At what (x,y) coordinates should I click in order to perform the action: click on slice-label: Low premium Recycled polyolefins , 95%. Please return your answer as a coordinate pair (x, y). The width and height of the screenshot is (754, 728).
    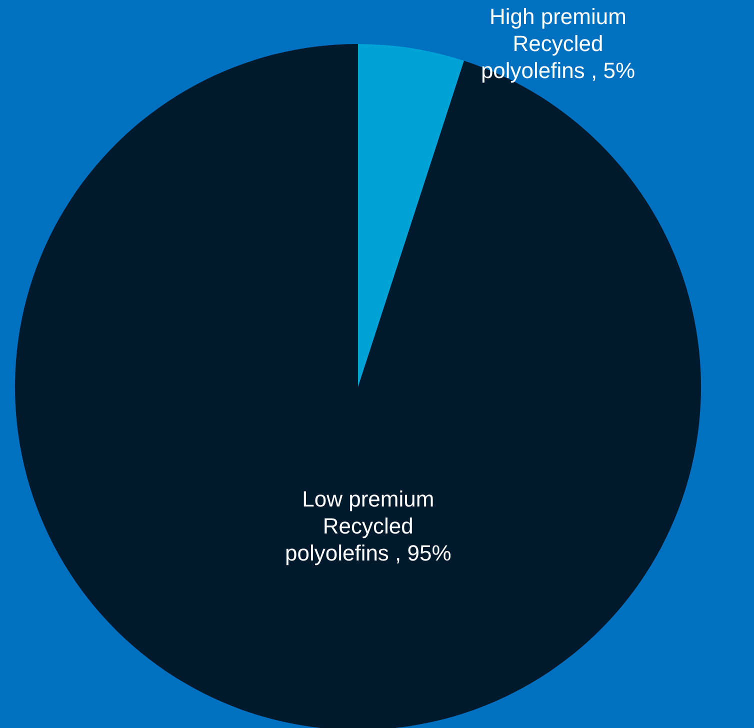
    Looking at the image, I should click on (368, 526).